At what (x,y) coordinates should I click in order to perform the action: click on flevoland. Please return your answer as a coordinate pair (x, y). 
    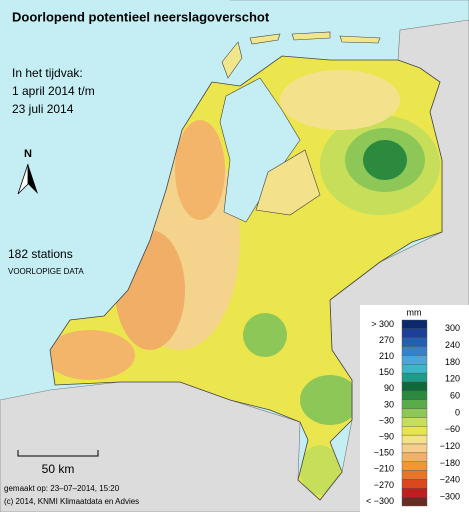
    Looking at the image, I should click on (288, 182).